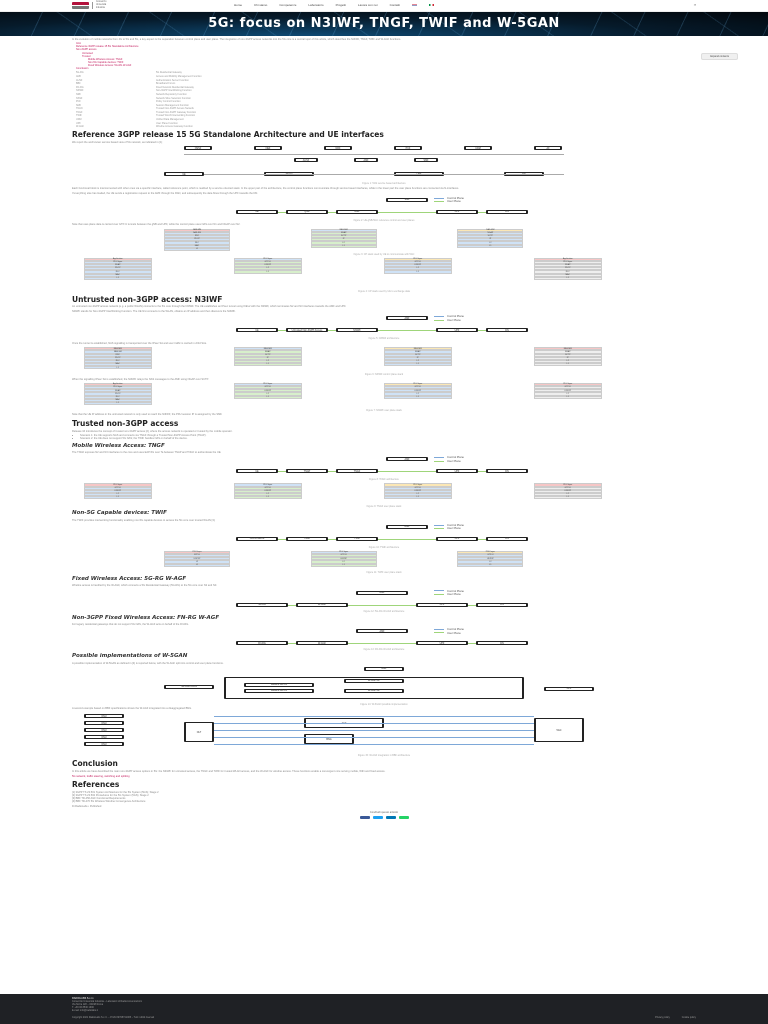 The width and height of the screenshot is (768, 1024). Describe the element at coordinates (110, 66) in the screenshot. I see `toc-item: Fixed Wireless Access: 5G-RG W-AGF` at that location.